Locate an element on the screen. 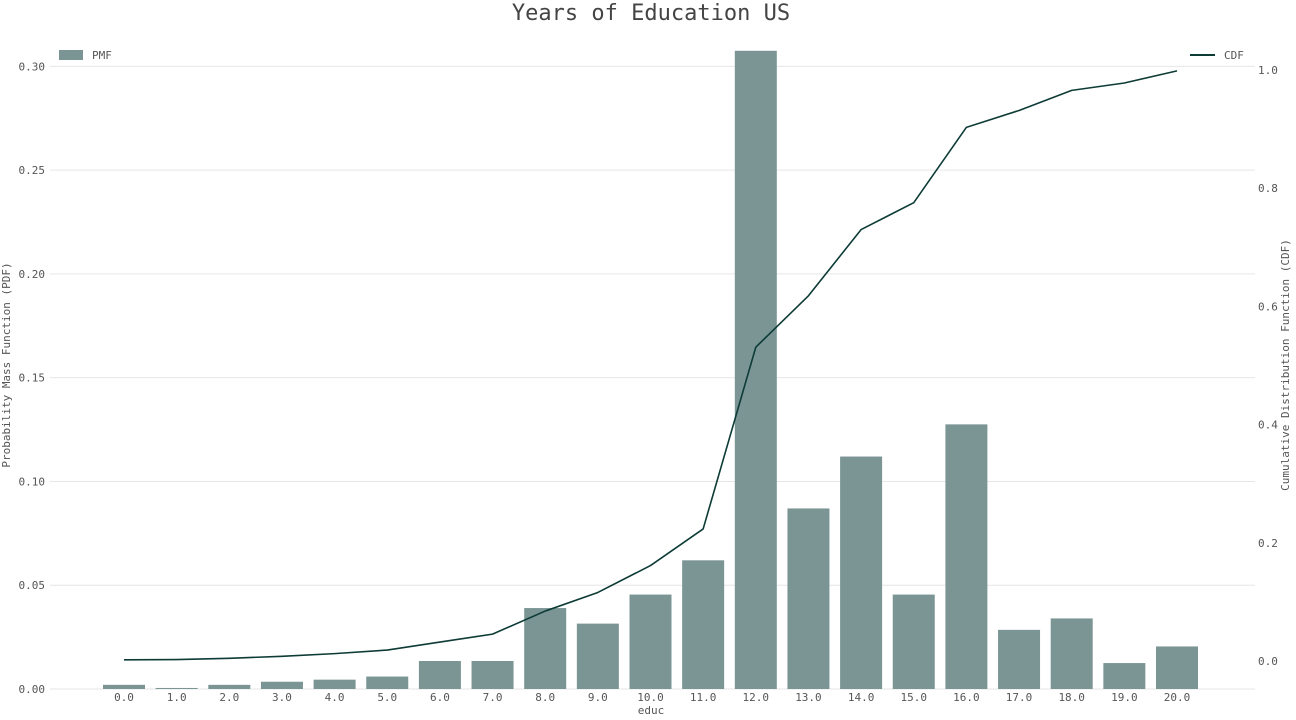 The width and height of the screenshot is (1296, 720). y-left-tick-label: 0.00 is located at coordinates (32, 689).